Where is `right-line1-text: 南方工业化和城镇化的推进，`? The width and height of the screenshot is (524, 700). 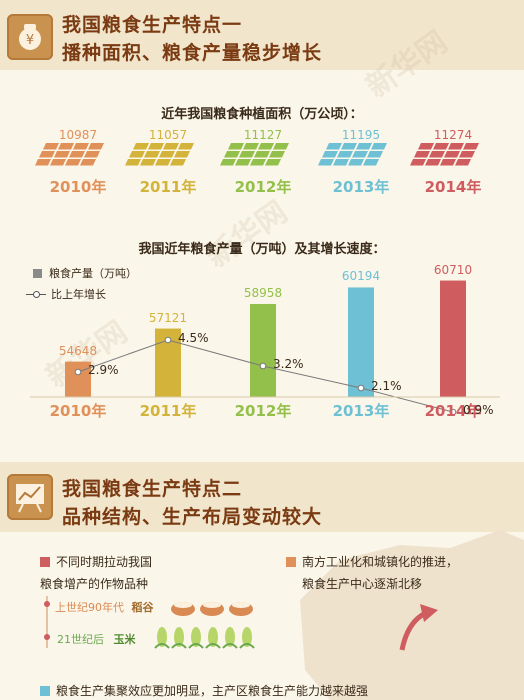 right-line1-text: 南方工业化和城镇化的推进， is located at coordinates (380, 562).